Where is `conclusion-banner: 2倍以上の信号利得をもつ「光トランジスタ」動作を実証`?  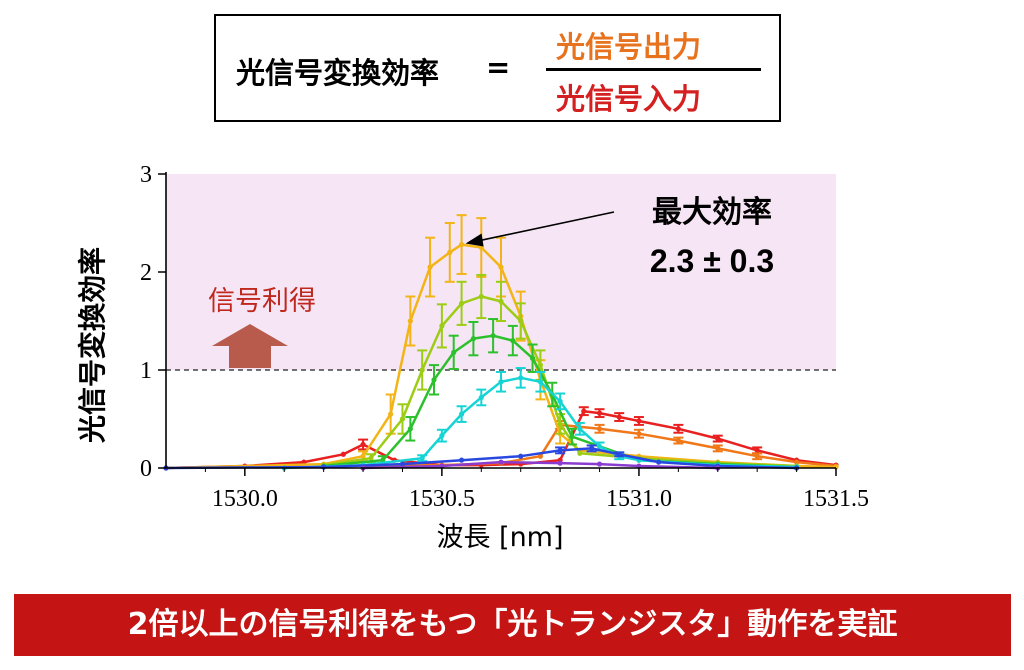 conclusion-banner: 2倍以上の信号利得をもつ「光トランジスタ」動作を実証 is located at coordinates (512, 625).